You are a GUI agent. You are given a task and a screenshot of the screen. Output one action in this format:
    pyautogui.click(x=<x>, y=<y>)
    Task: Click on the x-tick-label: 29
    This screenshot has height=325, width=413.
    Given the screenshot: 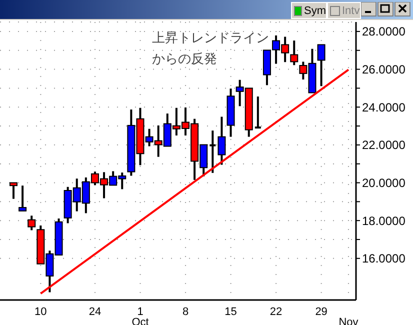 What is the action you would take?
    pyautogui.click(x=321, y=312)
    